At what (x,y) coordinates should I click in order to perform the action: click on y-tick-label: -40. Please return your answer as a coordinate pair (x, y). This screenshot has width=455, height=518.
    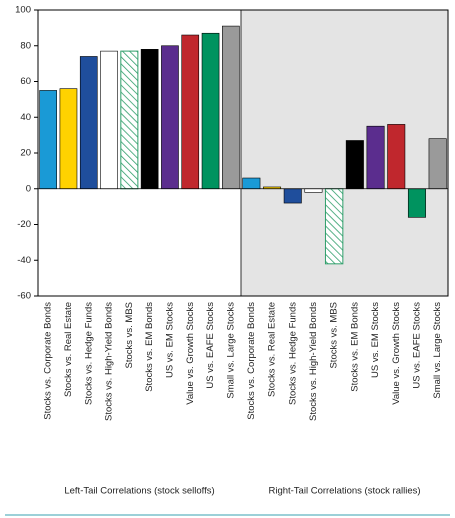
    Looking at the image, I should click on (24, 260).